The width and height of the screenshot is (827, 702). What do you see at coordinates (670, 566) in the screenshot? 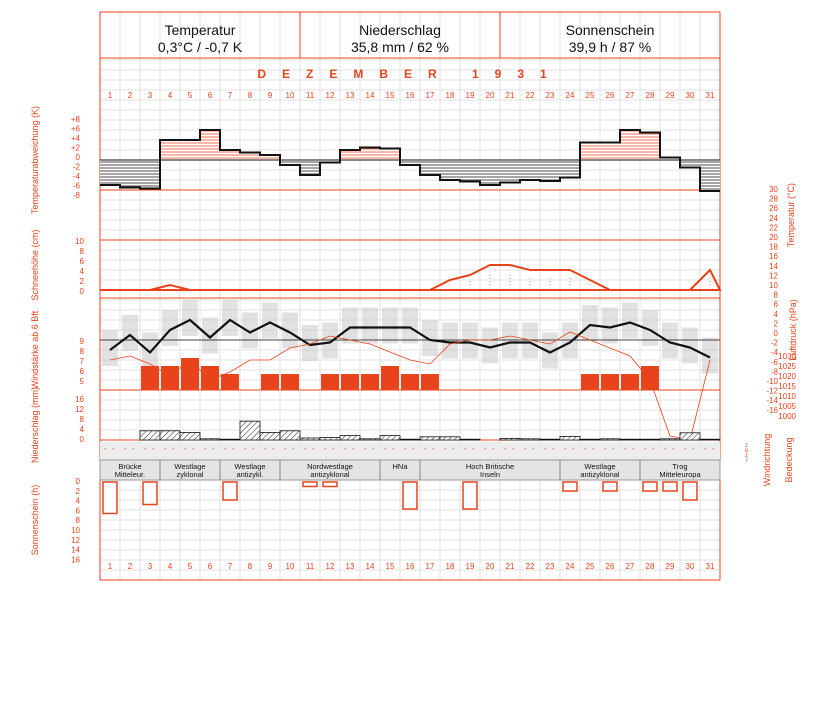
I see `day-label-bottom: 29` at bounding box center [670, 566].